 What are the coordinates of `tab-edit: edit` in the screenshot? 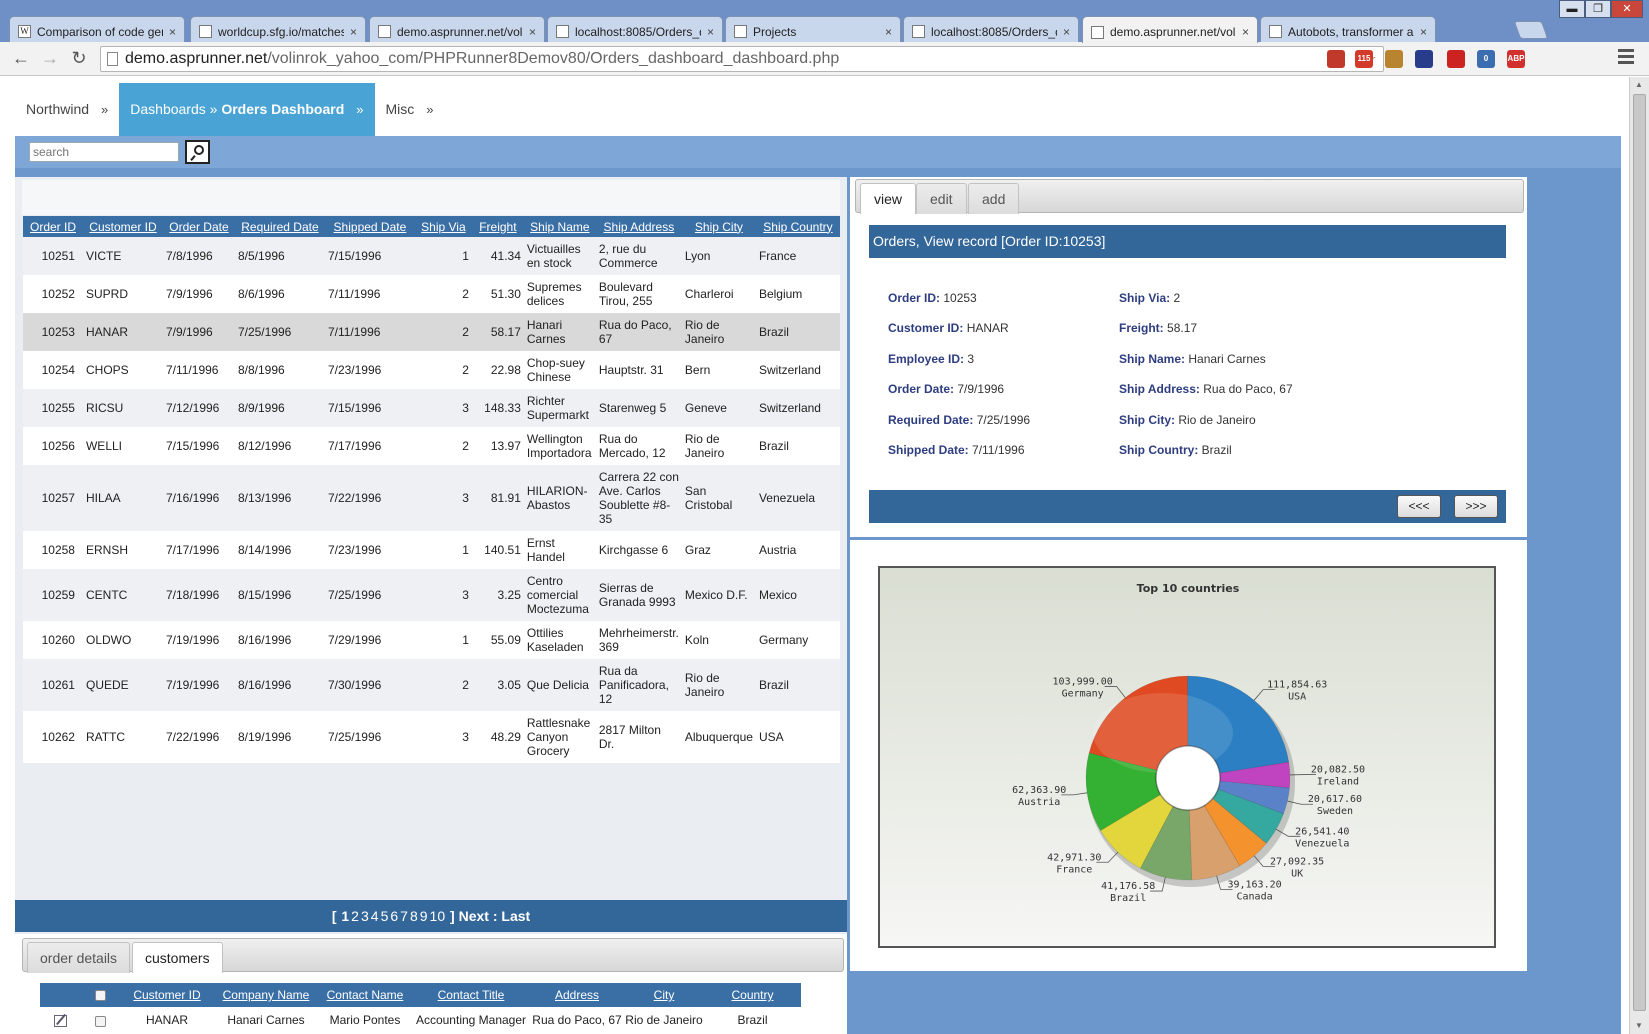 It's located at (941, 198).